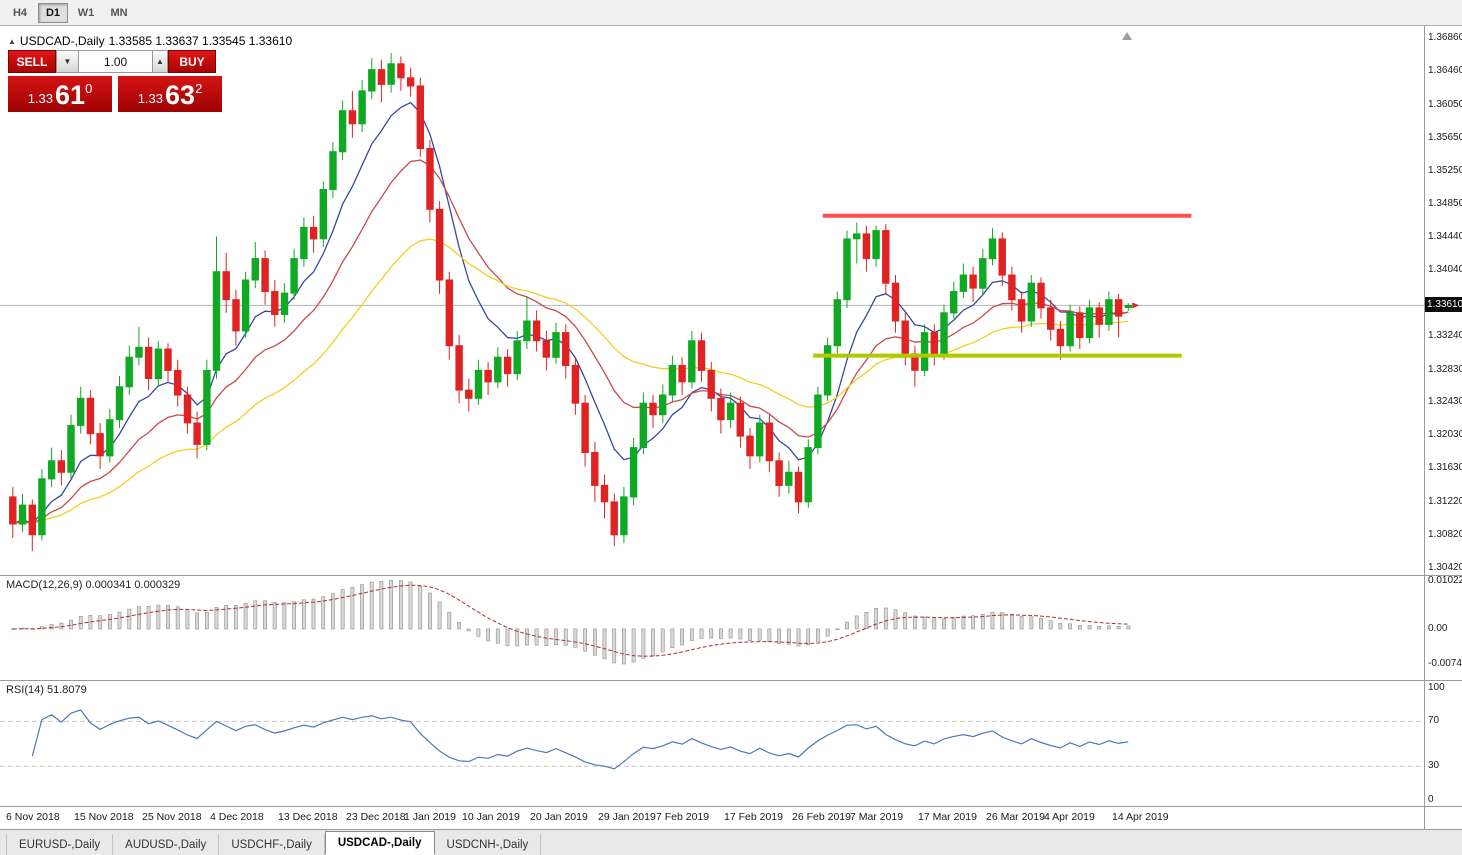  What do you see at coordinates (1445, 104) in the screenshot?
I see `price-tick-label: 1.36050` at bounding box center [1445, 104].